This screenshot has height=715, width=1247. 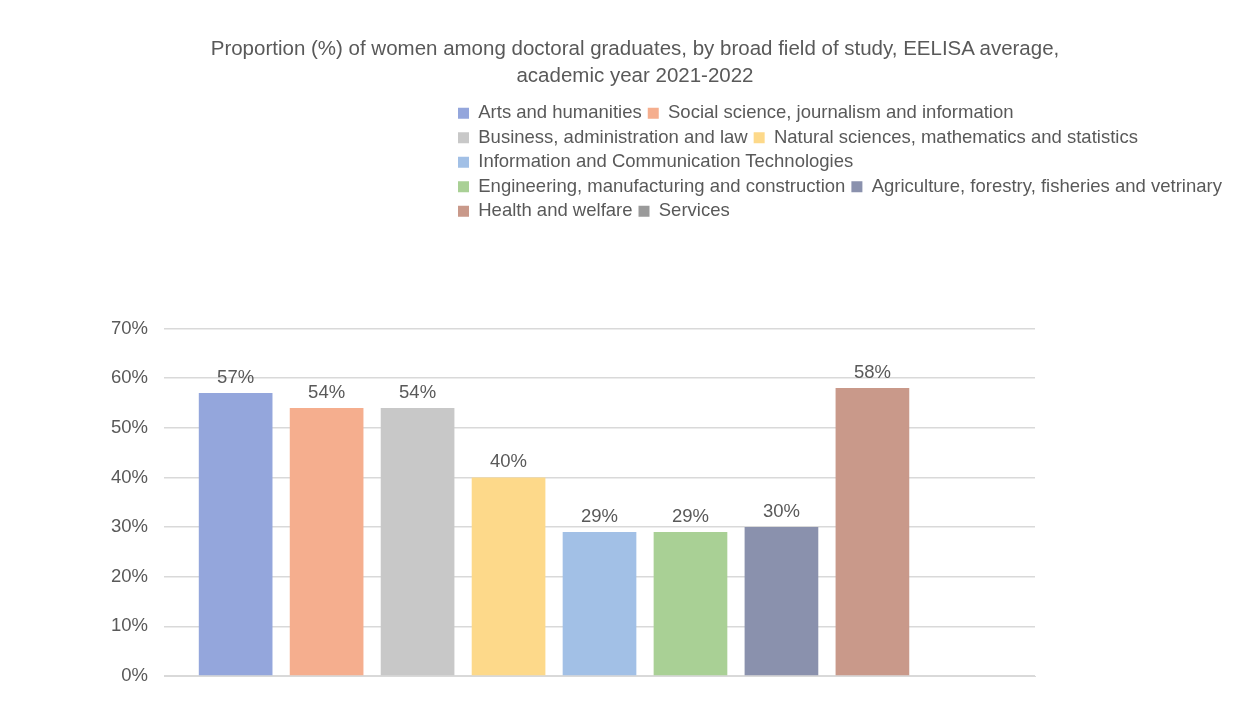 I want to click on data-label: 57%, so click(x=236, y=376).